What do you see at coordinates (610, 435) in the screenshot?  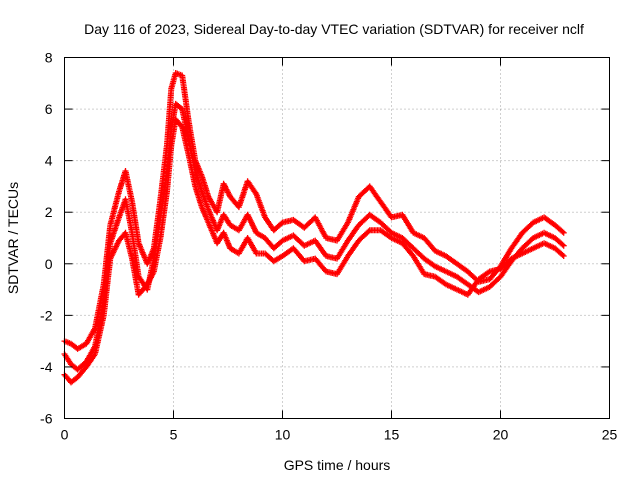 I see `x-tick-label: 25` at bounding box center [610, 435].